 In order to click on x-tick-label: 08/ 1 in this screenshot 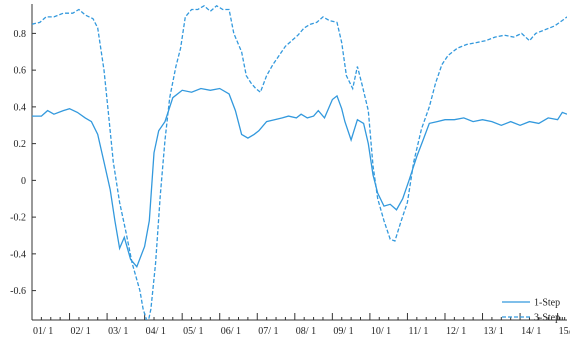, I will do `click(306, 331)`.